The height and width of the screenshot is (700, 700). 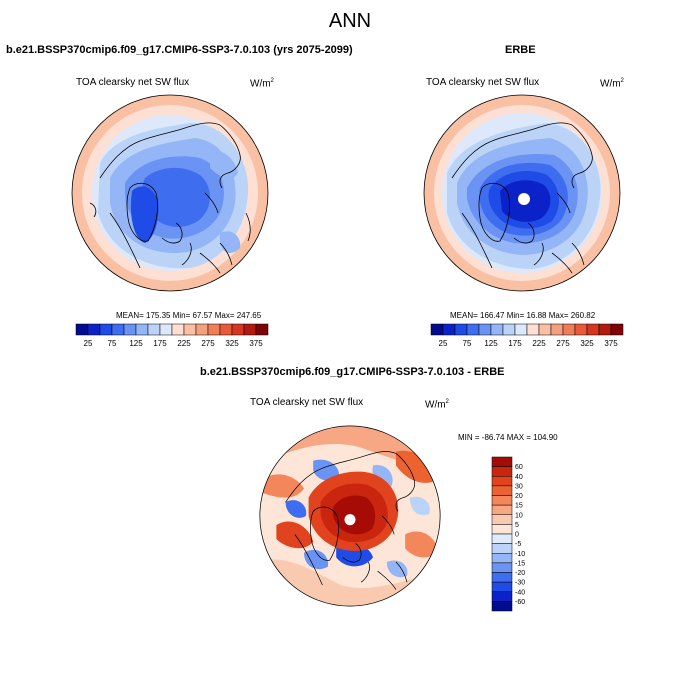 What do you see at coordinates (350, 21) in the screenshot?
I see `figure-title: ANN` at bounding box center [350, 21].